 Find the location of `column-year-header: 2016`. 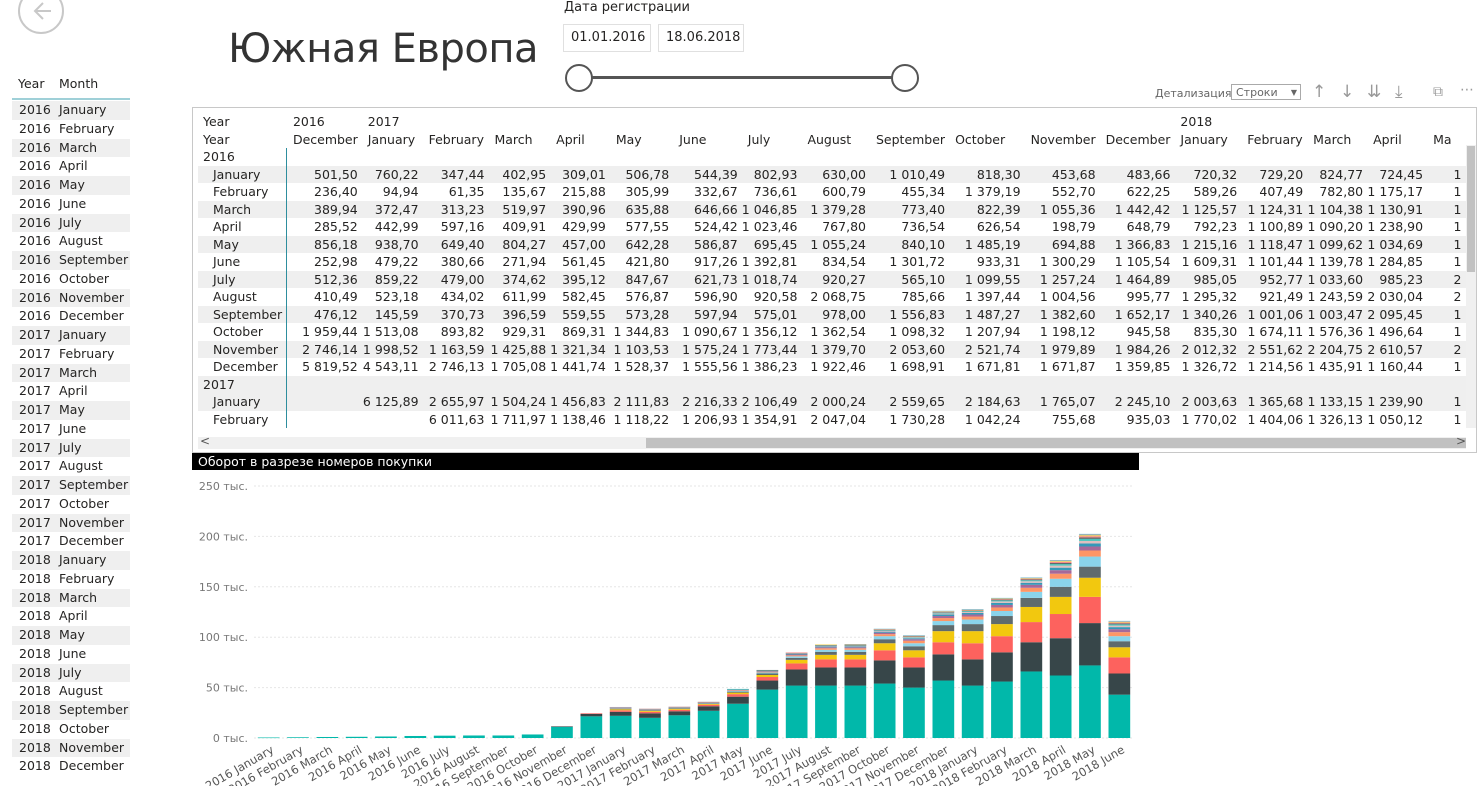

column-year-header: 2016 is located at coordinates (308, 121).